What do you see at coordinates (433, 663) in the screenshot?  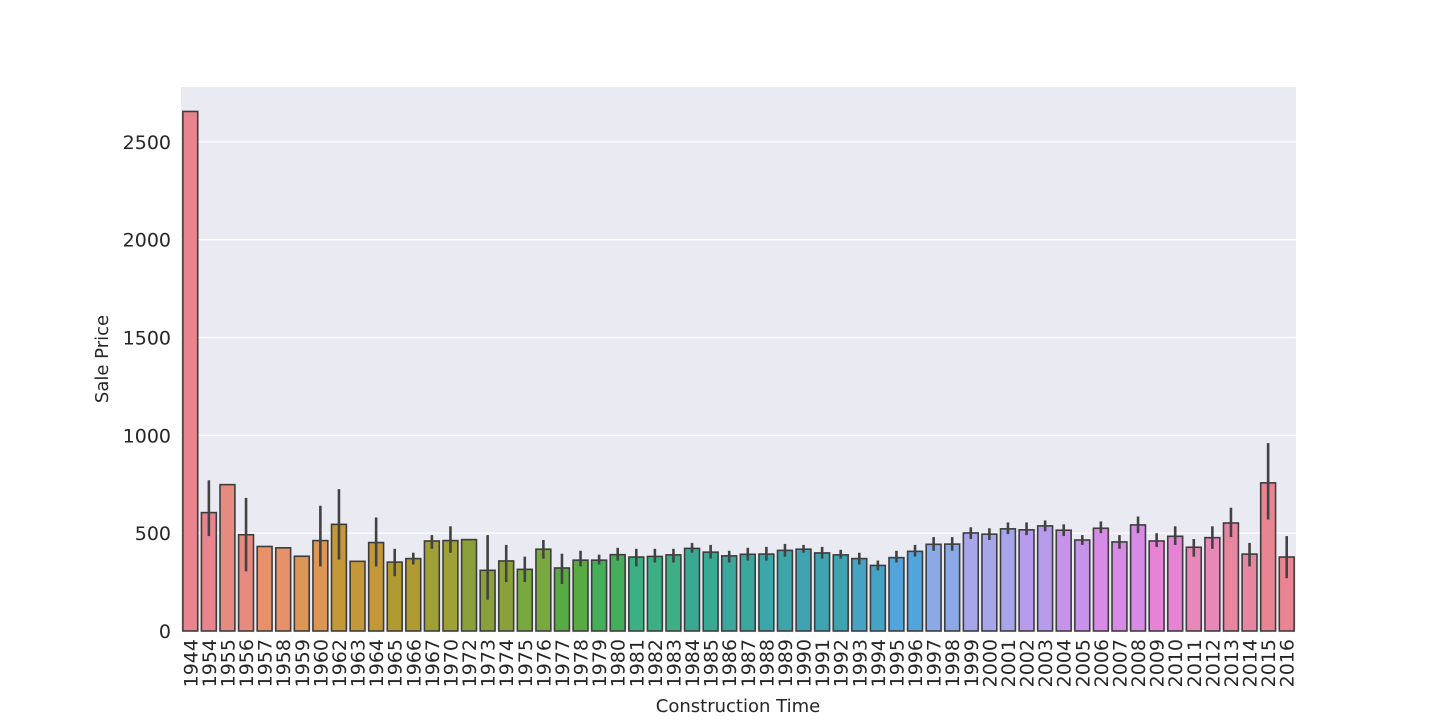 I see `x-tick-label: 1967` at bounding box center [433, 663].